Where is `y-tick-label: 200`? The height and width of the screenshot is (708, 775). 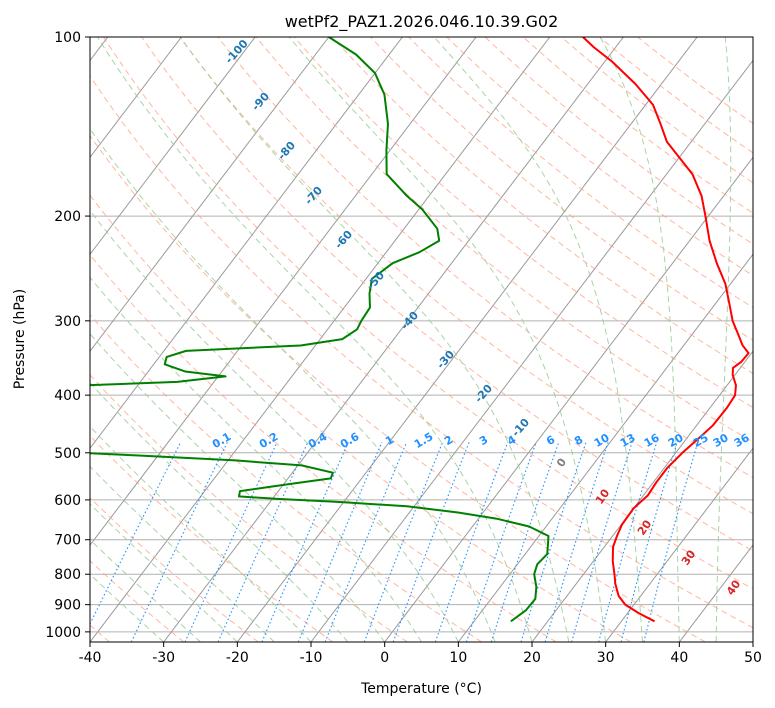
y-tick-label: 200 is located at coordinates (67, 217).